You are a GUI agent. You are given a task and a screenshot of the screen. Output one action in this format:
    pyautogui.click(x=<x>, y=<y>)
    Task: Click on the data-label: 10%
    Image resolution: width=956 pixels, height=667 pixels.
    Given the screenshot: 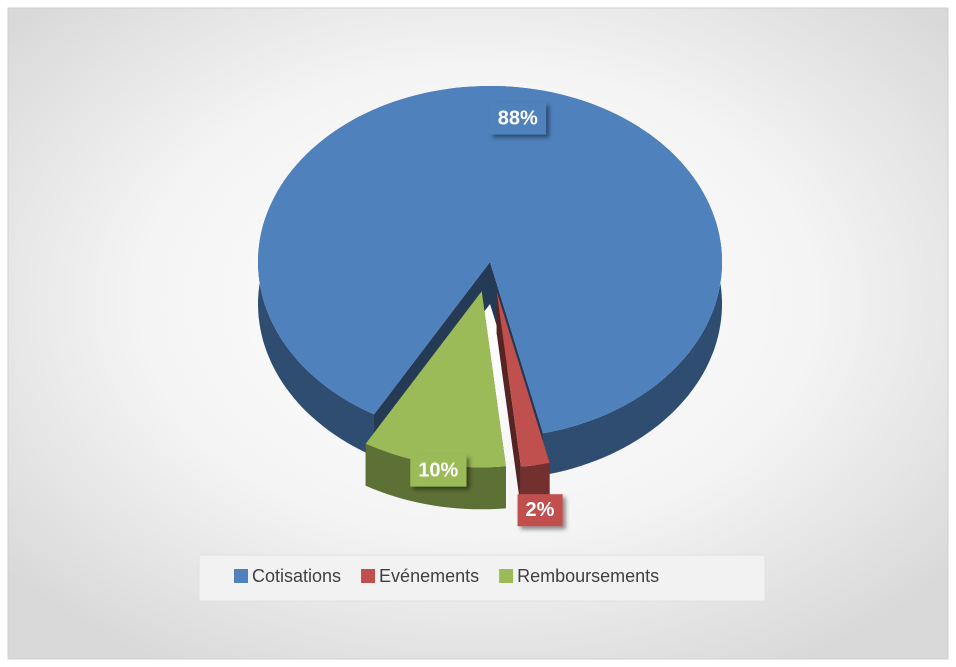 What is the action you would take?
    pyautogui.click(x=438, y=471)
    